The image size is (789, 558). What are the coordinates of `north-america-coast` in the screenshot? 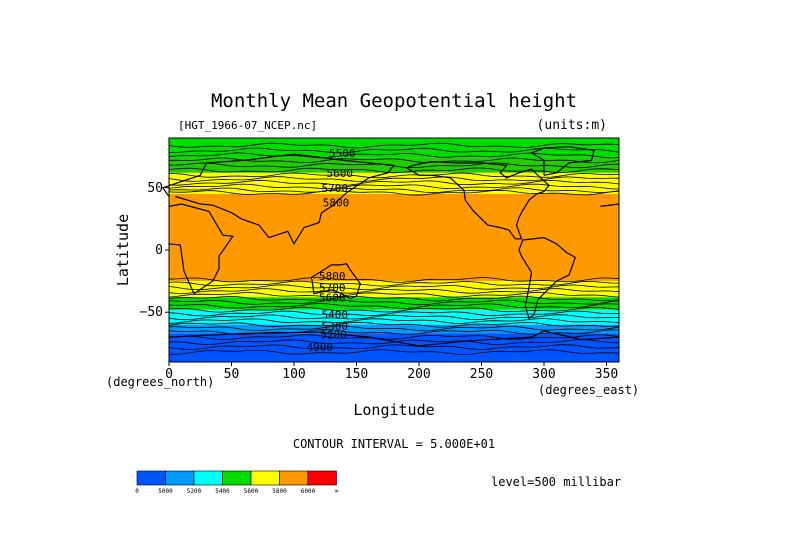 It's located at (478, 200).